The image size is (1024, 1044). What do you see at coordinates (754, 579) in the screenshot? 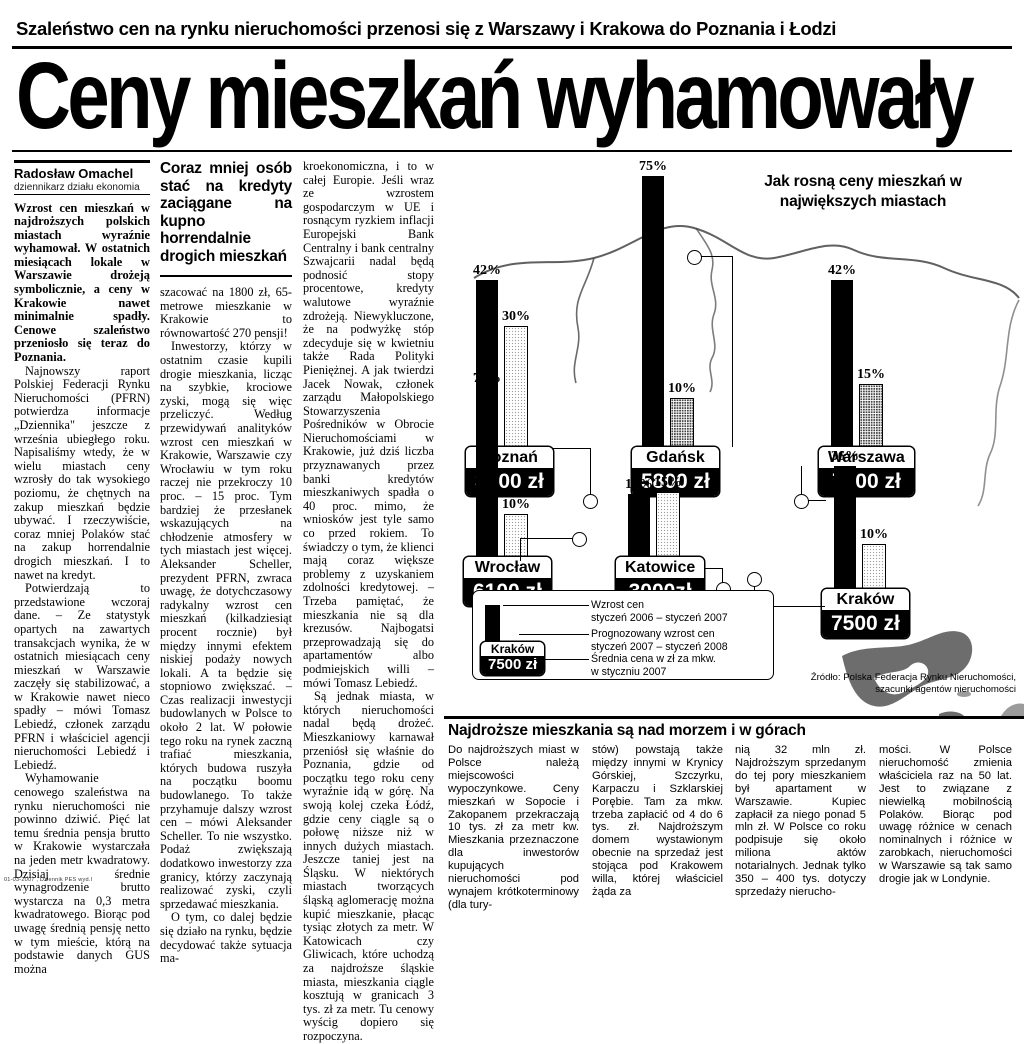
I see `leader-dot-krakow` at bounding box center [754, 579].